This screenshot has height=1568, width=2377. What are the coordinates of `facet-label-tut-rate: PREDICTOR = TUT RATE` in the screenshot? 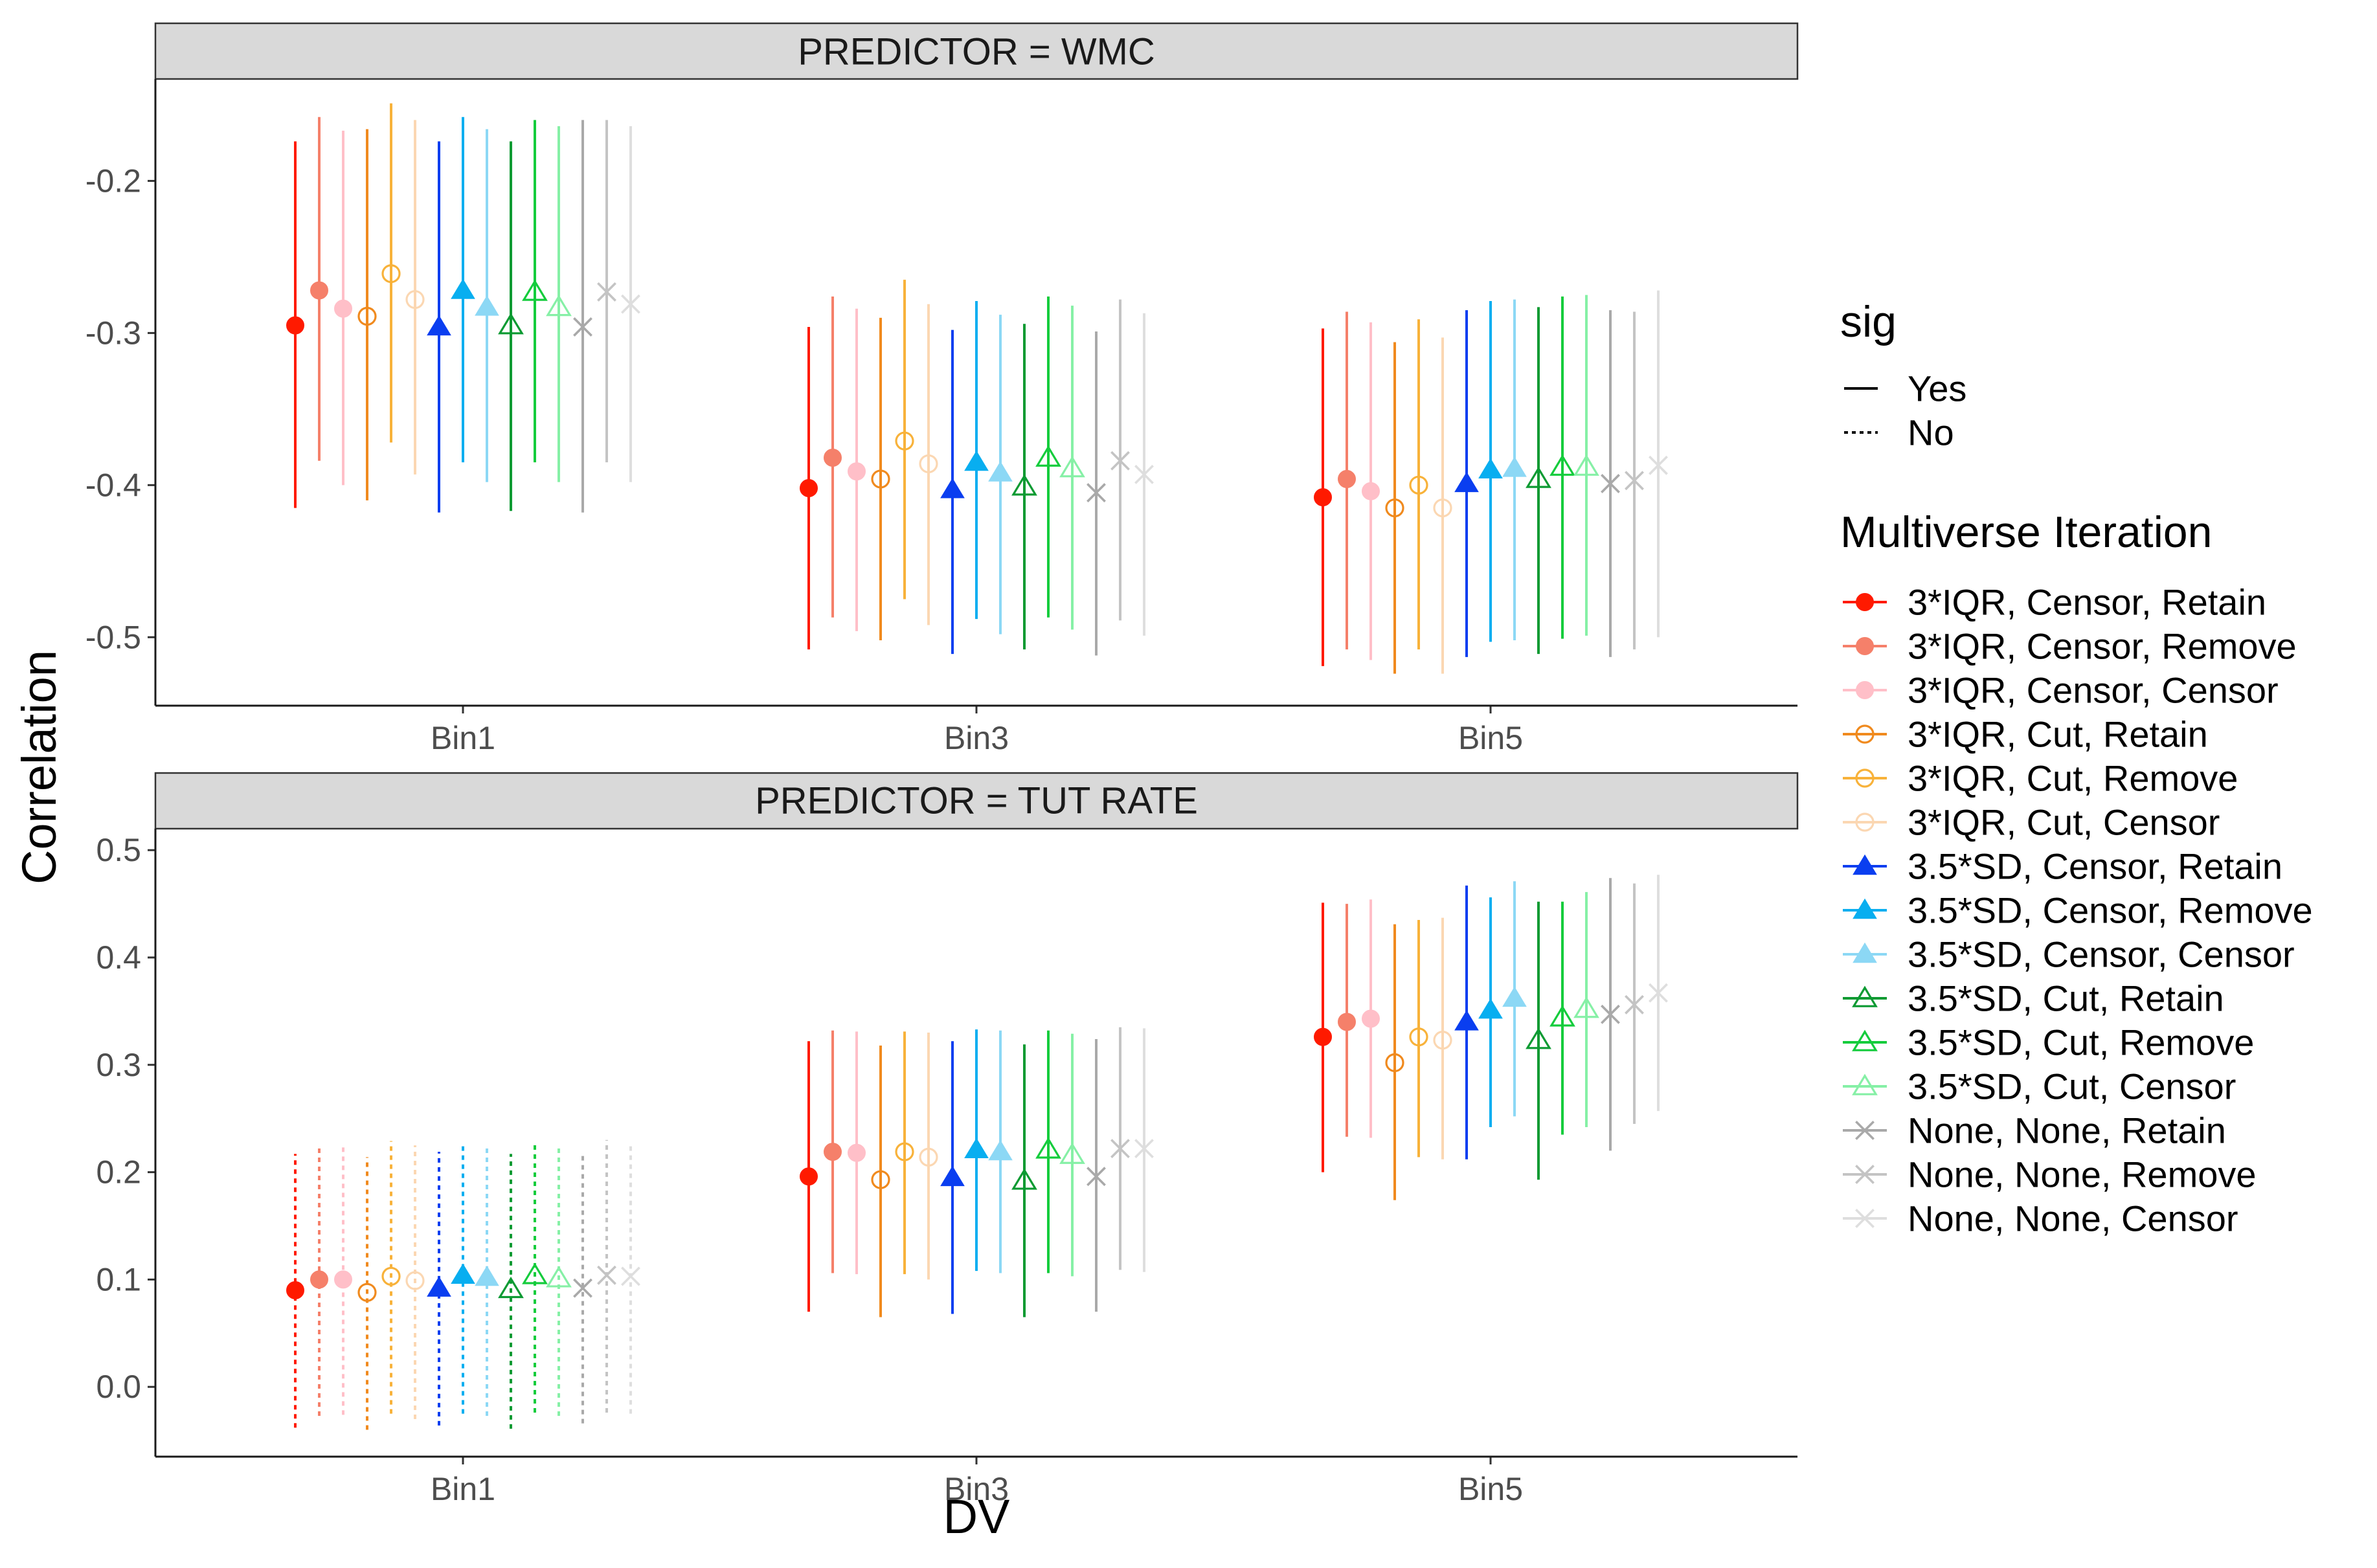 It's located at (976, 801).